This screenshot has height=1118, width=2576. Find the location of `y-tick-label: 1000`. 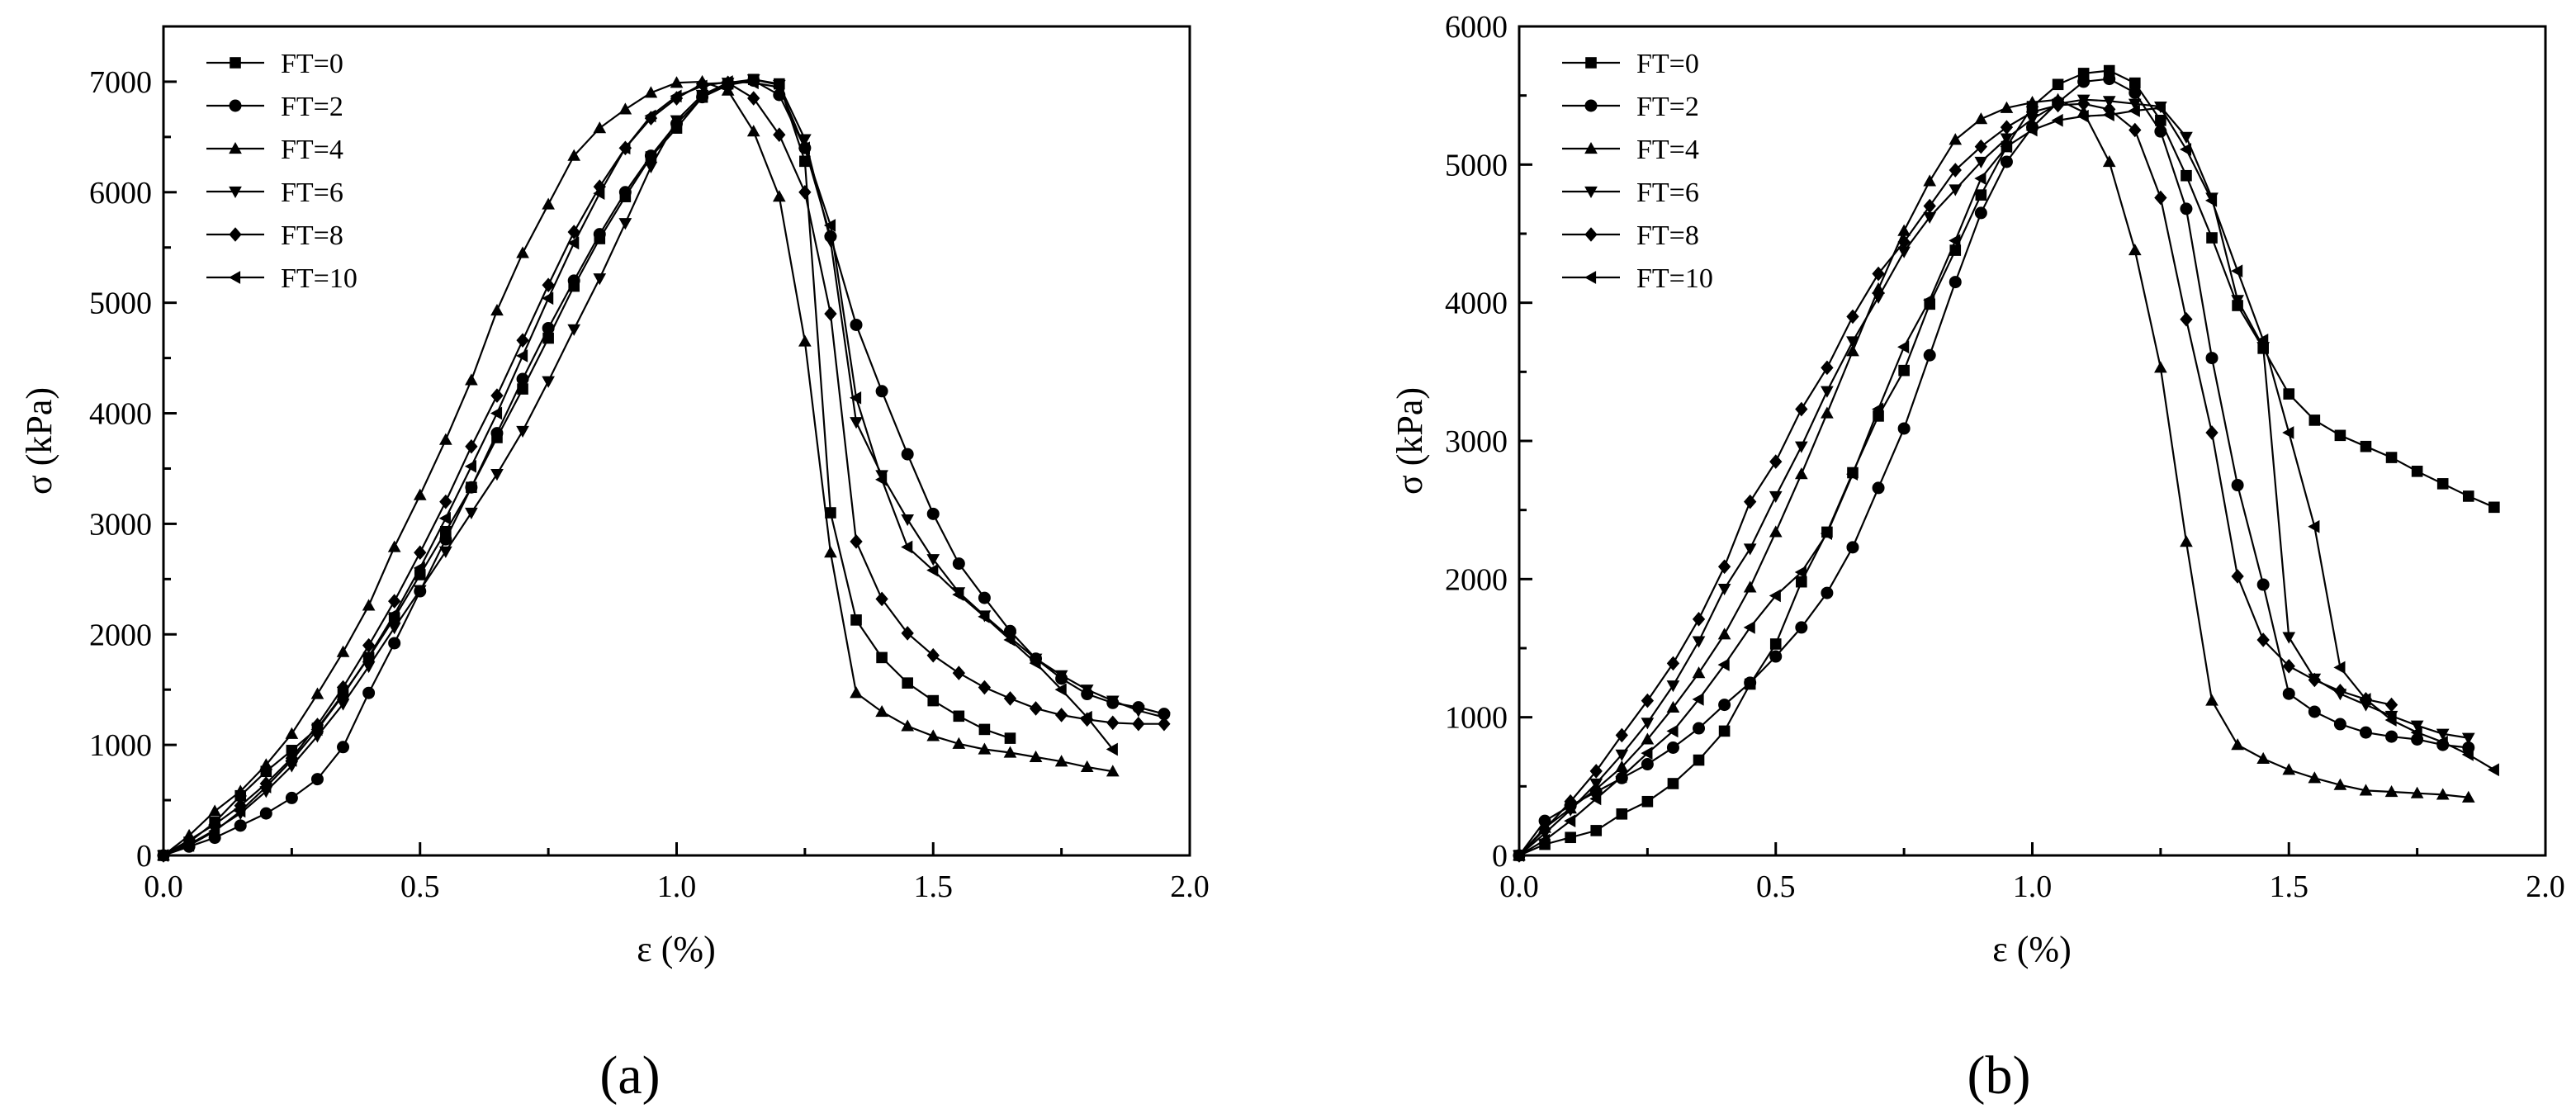

y-tick-label: 1000 is located at coordinates (1476, 719).